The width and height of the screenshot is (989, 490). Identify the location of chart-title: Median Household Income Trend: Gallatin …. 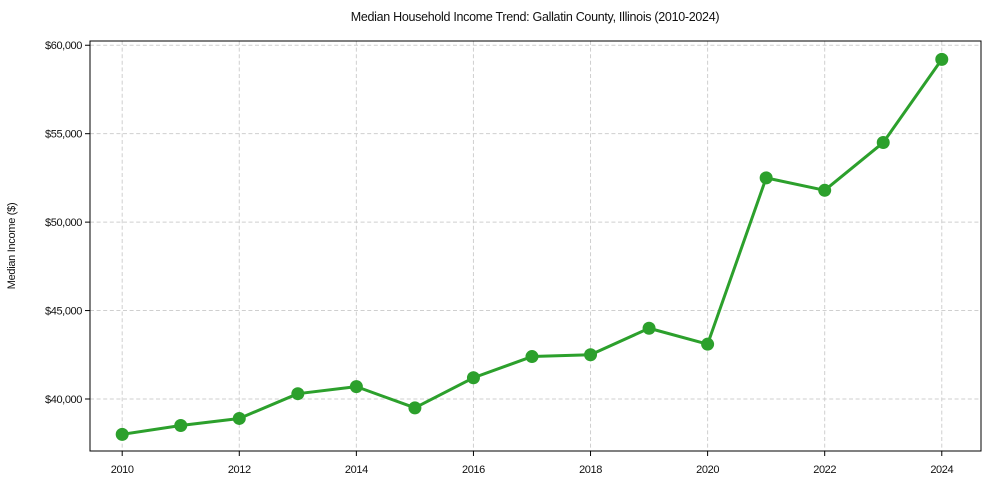
(535, 17).